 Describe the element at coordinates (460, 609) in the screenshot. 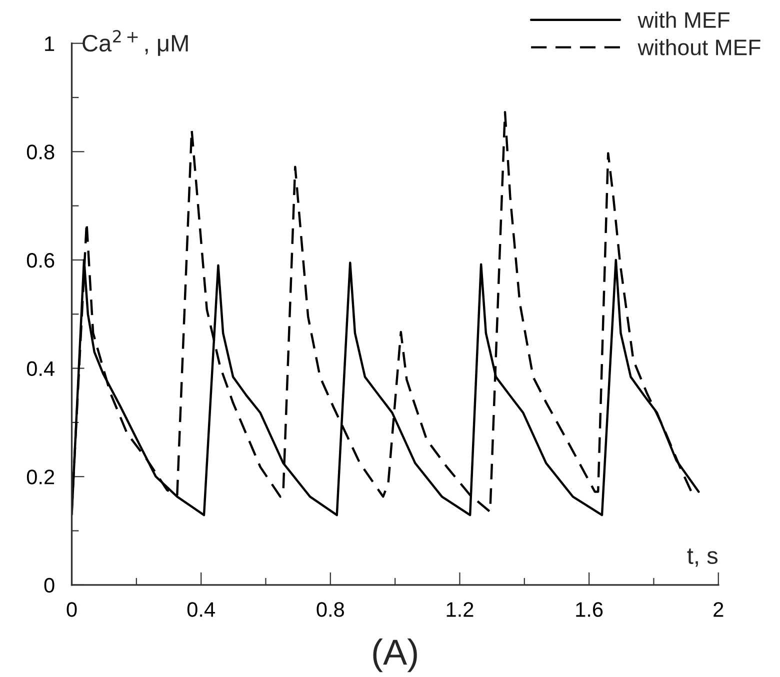

I see `x-tick-label: 1.2` at that location.